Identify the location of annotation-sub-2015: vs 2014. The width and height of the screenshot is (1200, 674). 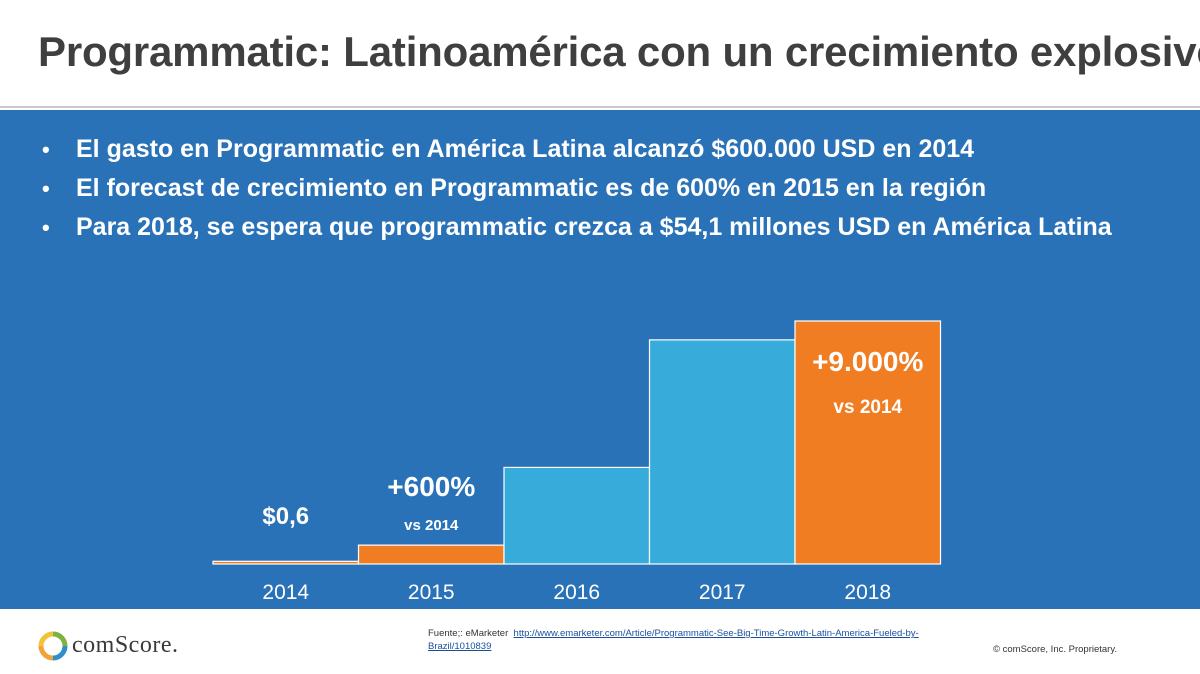
(431, 525).